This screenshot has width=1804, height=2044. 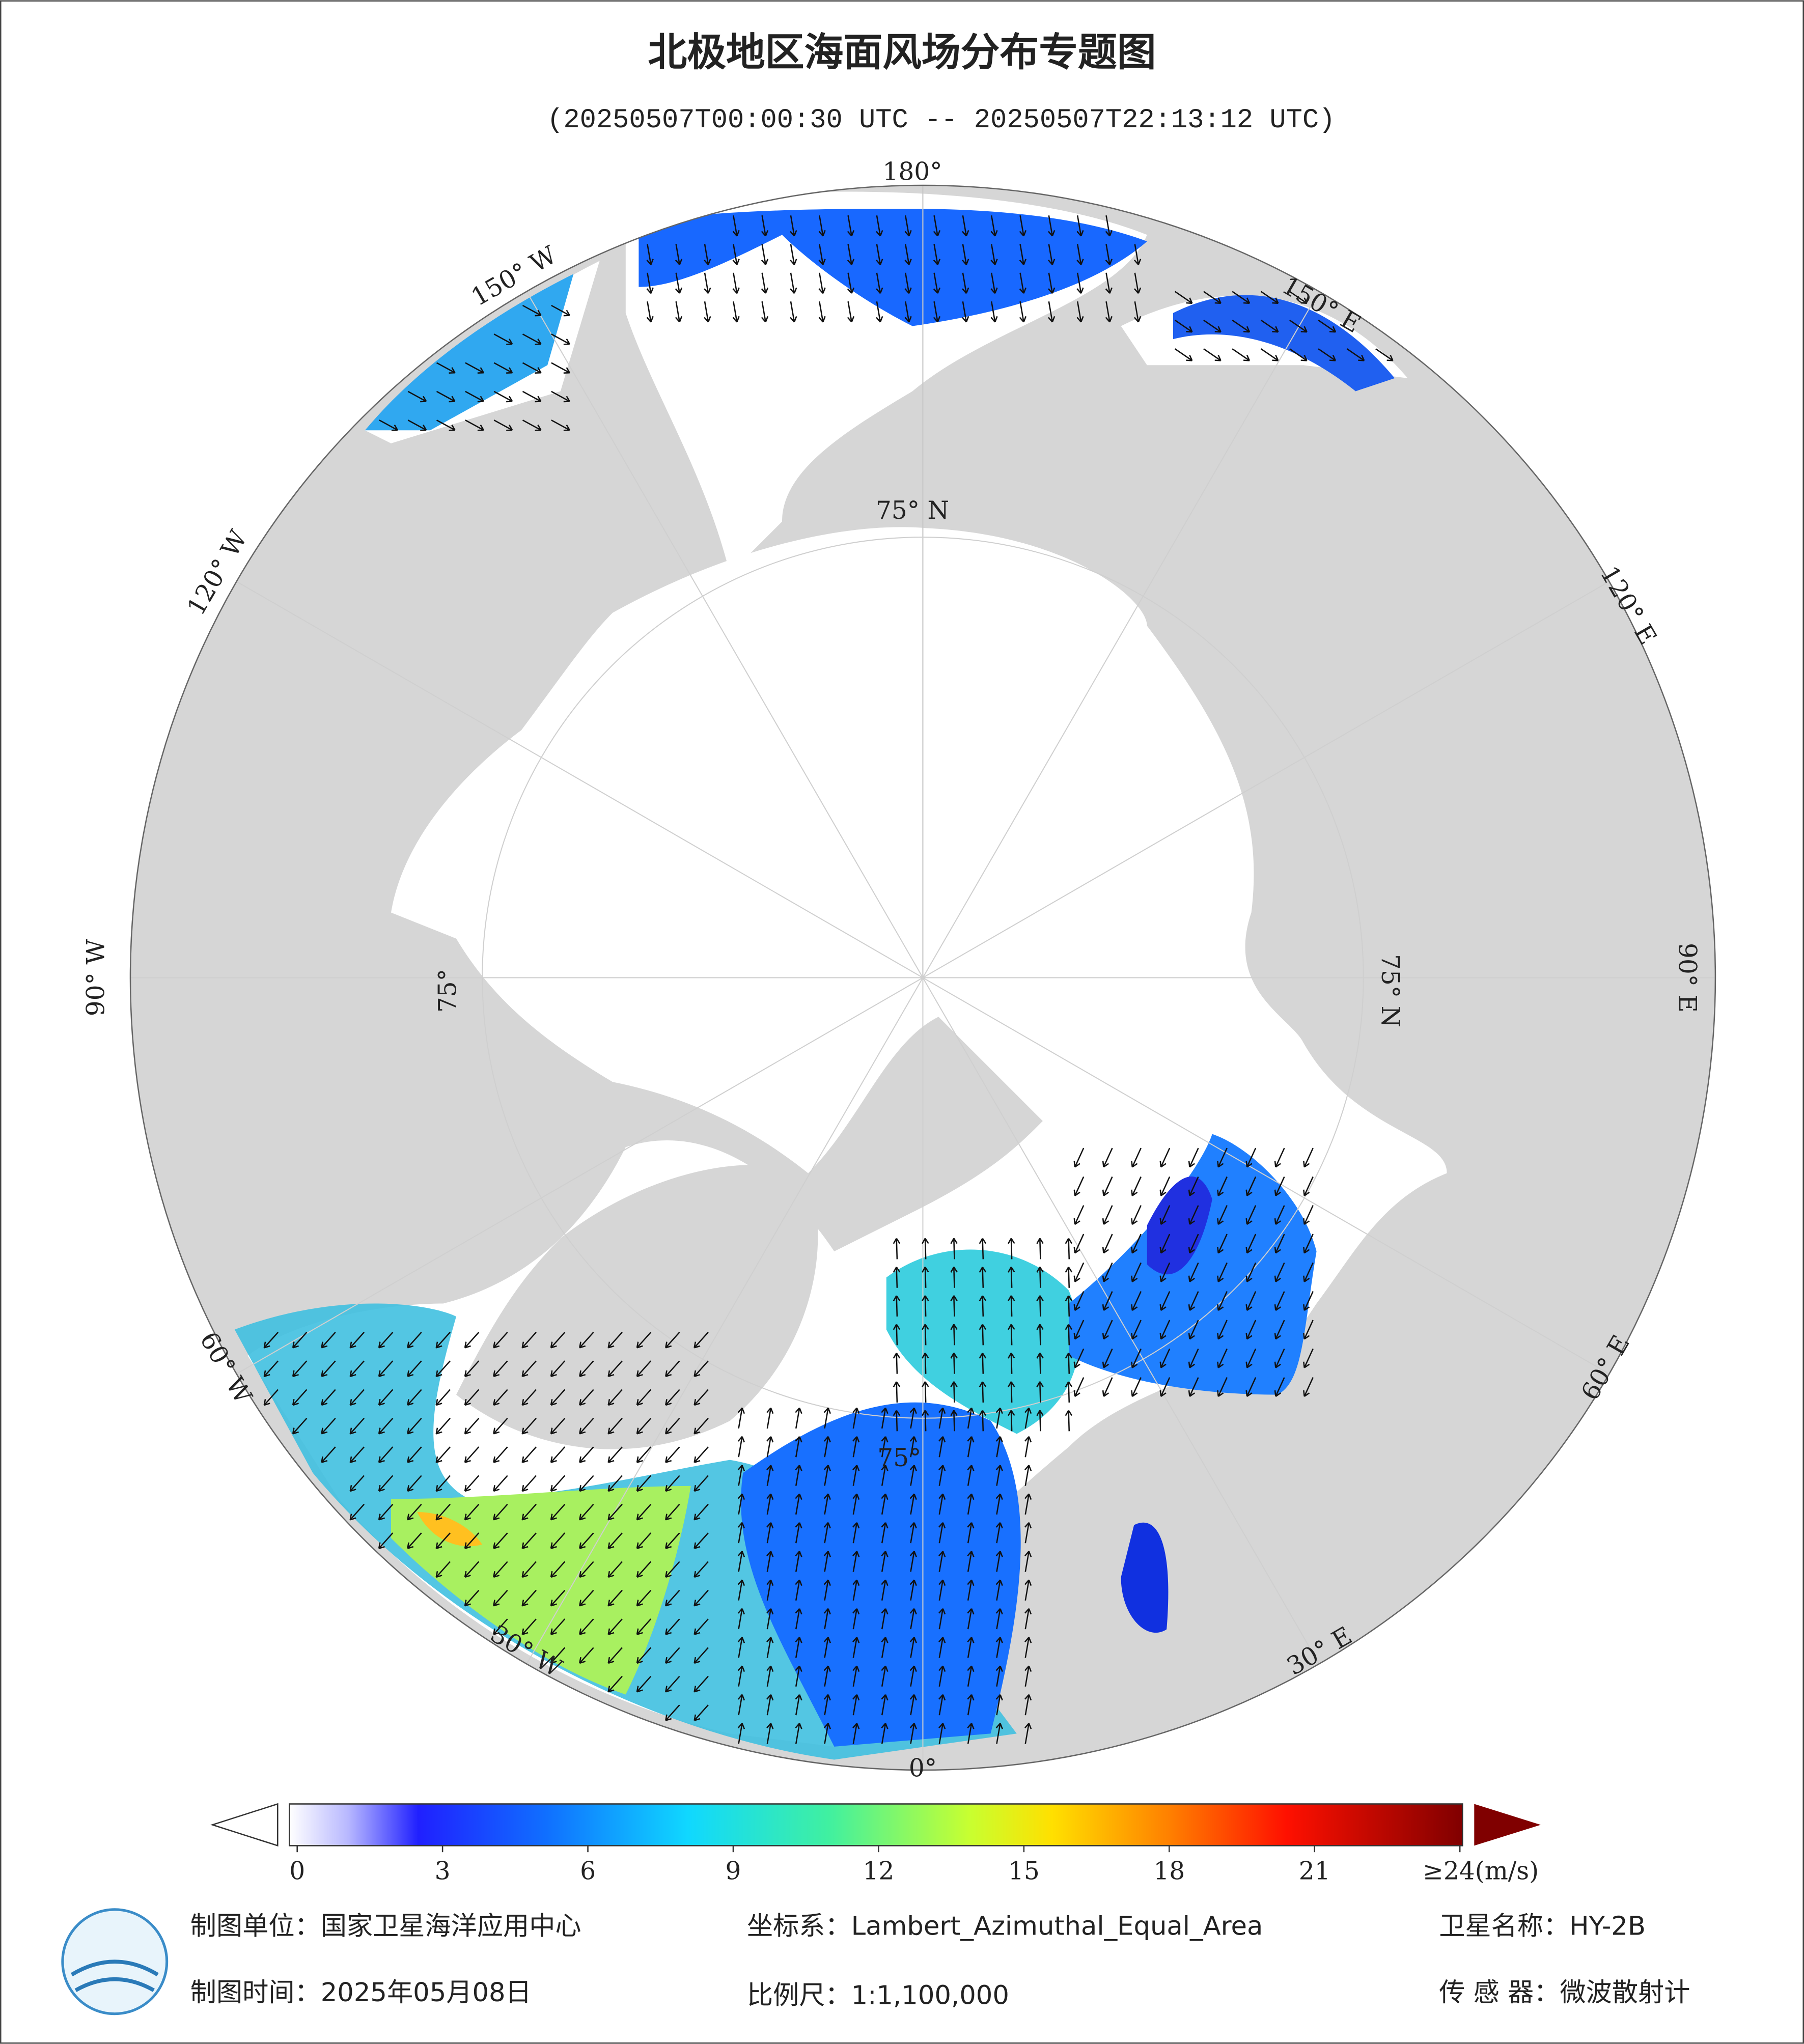 What do you see at coordinates (1193, 1264) in the screenshot?
I see `wind-field-barents` at bounding box center [1193, 1264].